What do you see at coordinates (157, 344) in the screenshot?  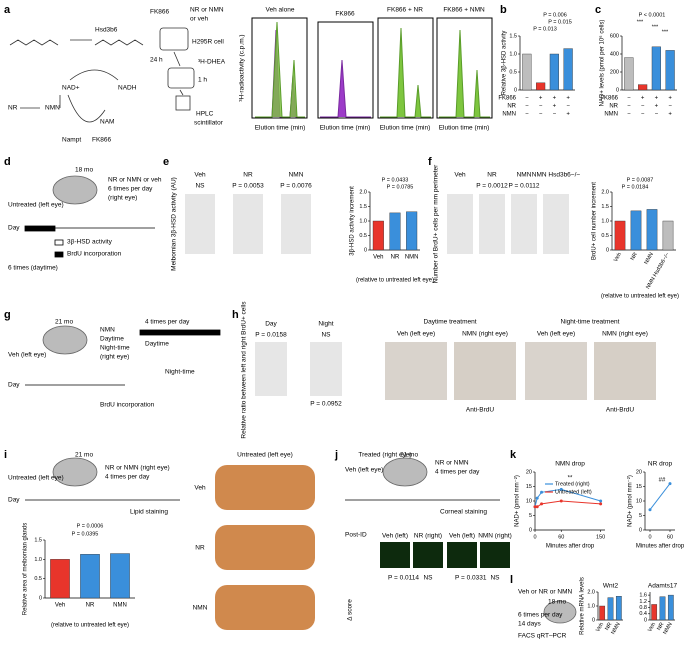 I see `label: Daytime` at bounding box center [157, 344].